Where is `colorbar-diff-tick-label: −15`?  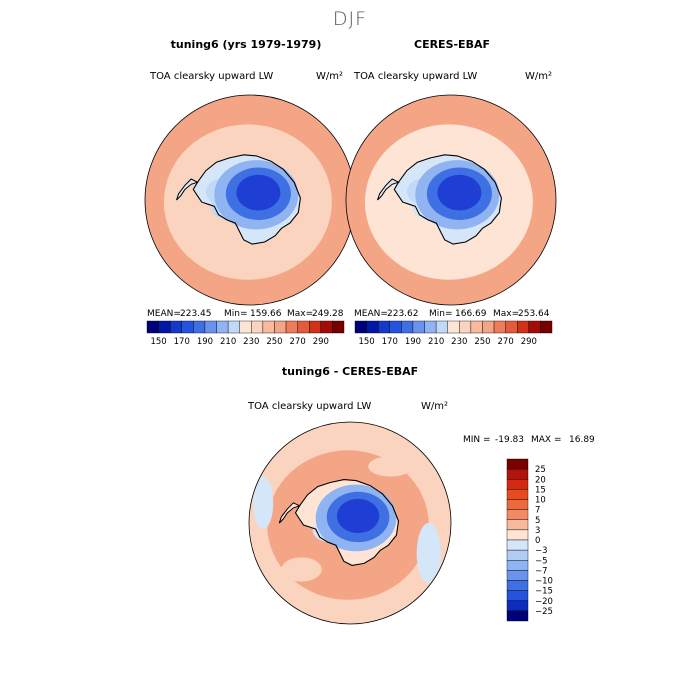
colorbar-diff-tick-label: −15 is located at coordinates (544, 592).